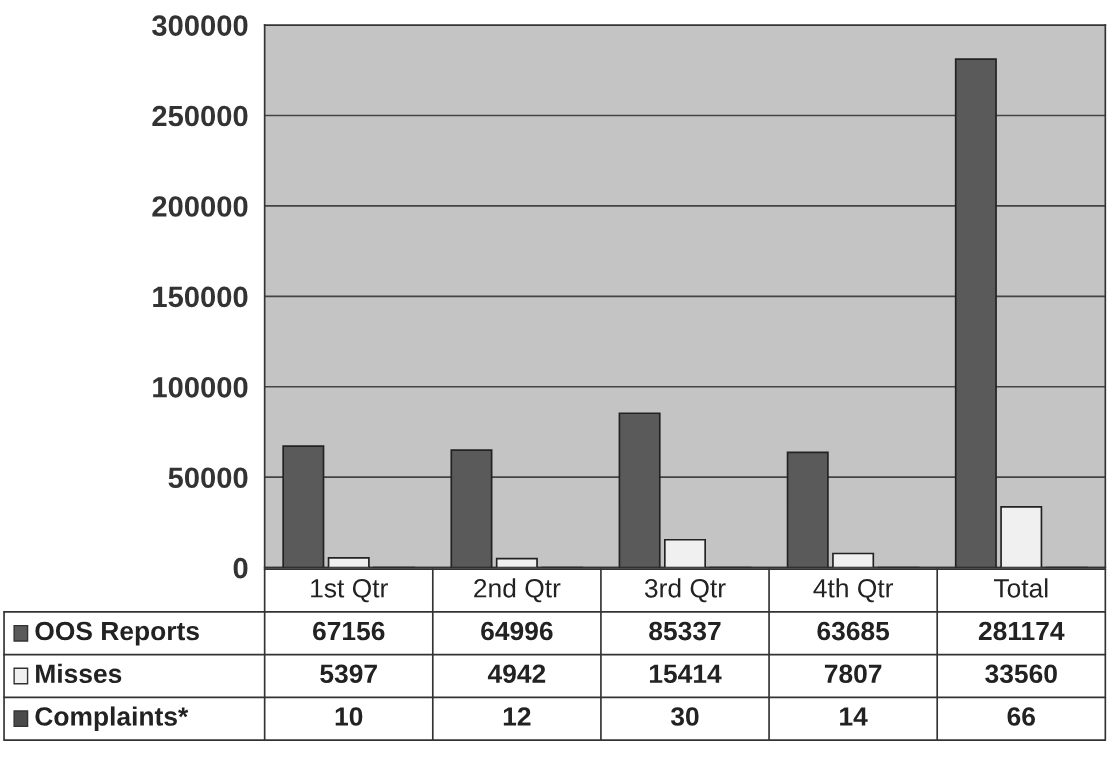 The width and height of the screenshot is (1112, 784). What do you see at coordinates (1021, 631) in the screenshot?
I see `data-label: 281174` at bounding box center [1021, 631].